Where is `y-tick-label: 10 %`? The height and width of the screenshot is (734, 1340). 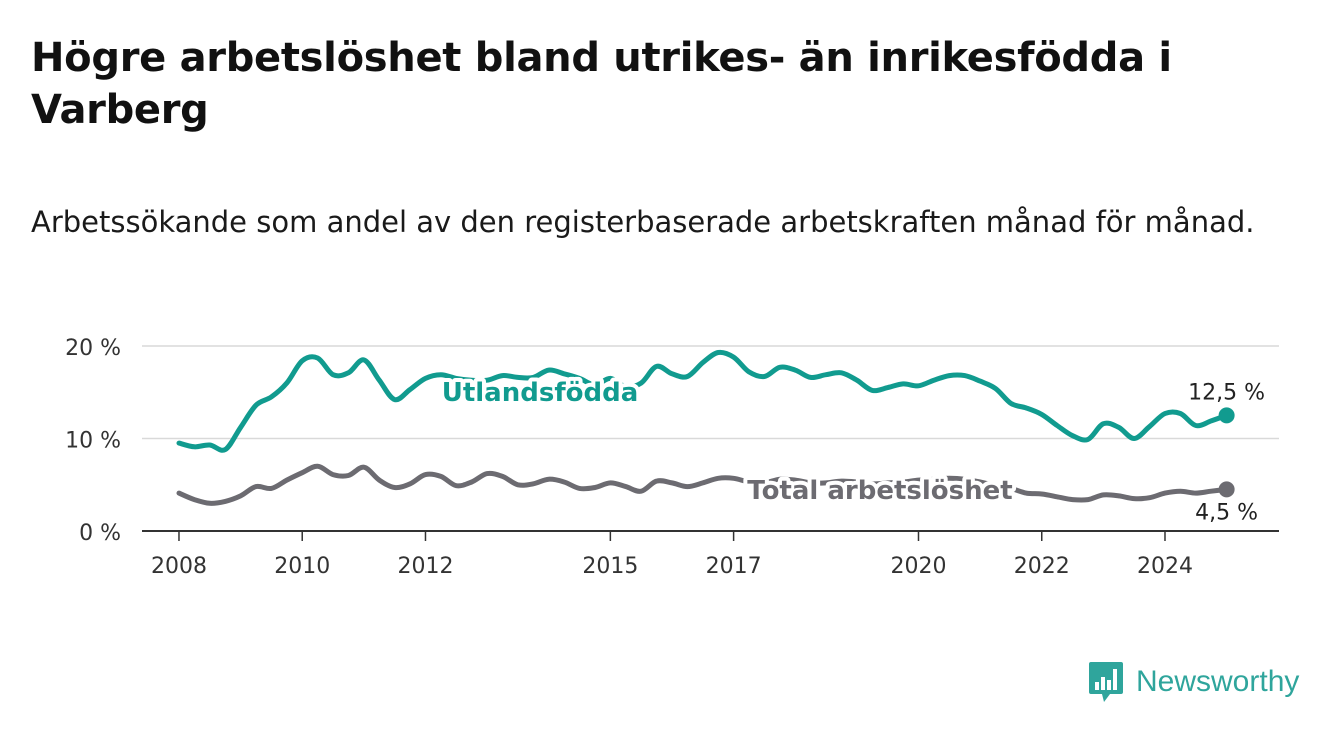
y-tick-label: 10 % is located at coordinates (93, 441).